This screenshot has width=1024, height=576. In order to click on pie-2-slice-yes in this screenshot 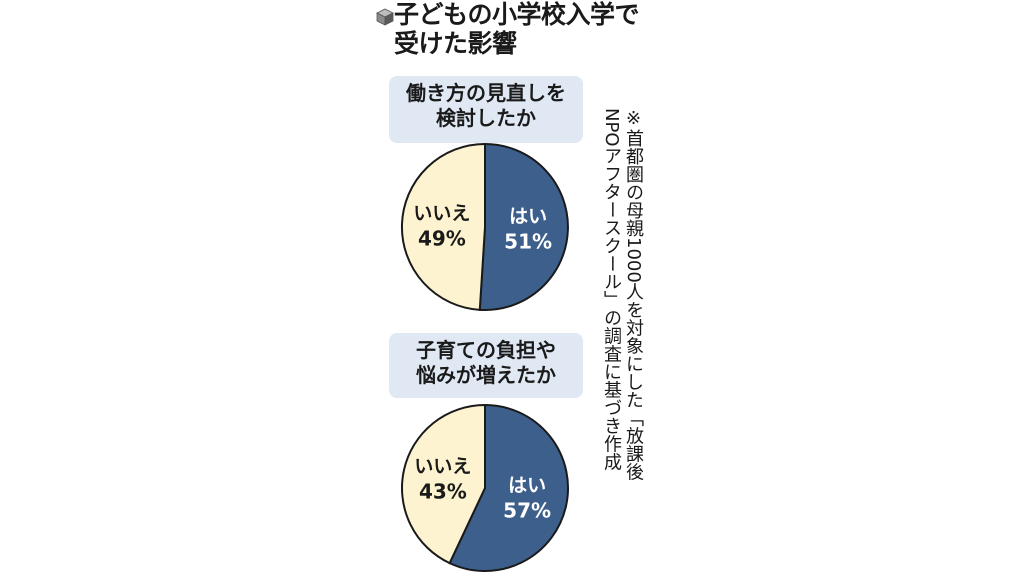, I will do `click(508, 487)`.